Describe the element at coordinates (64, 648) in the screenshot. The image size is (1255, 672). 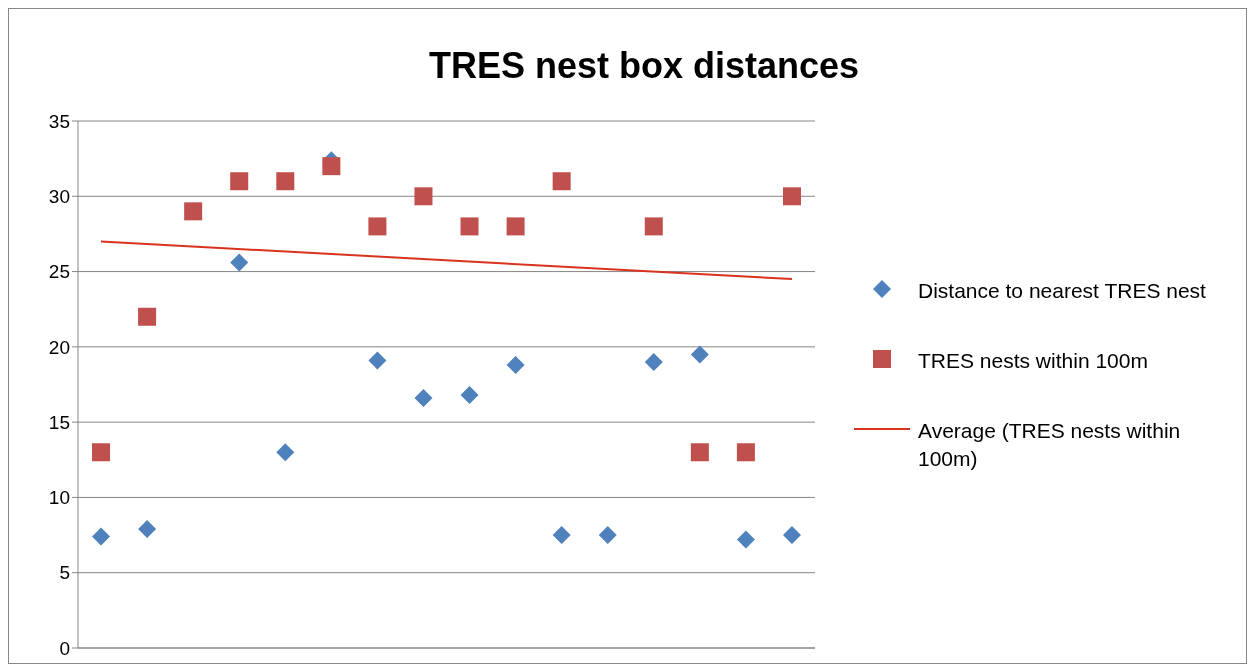
I see `y-tick-label: 0` at that location.